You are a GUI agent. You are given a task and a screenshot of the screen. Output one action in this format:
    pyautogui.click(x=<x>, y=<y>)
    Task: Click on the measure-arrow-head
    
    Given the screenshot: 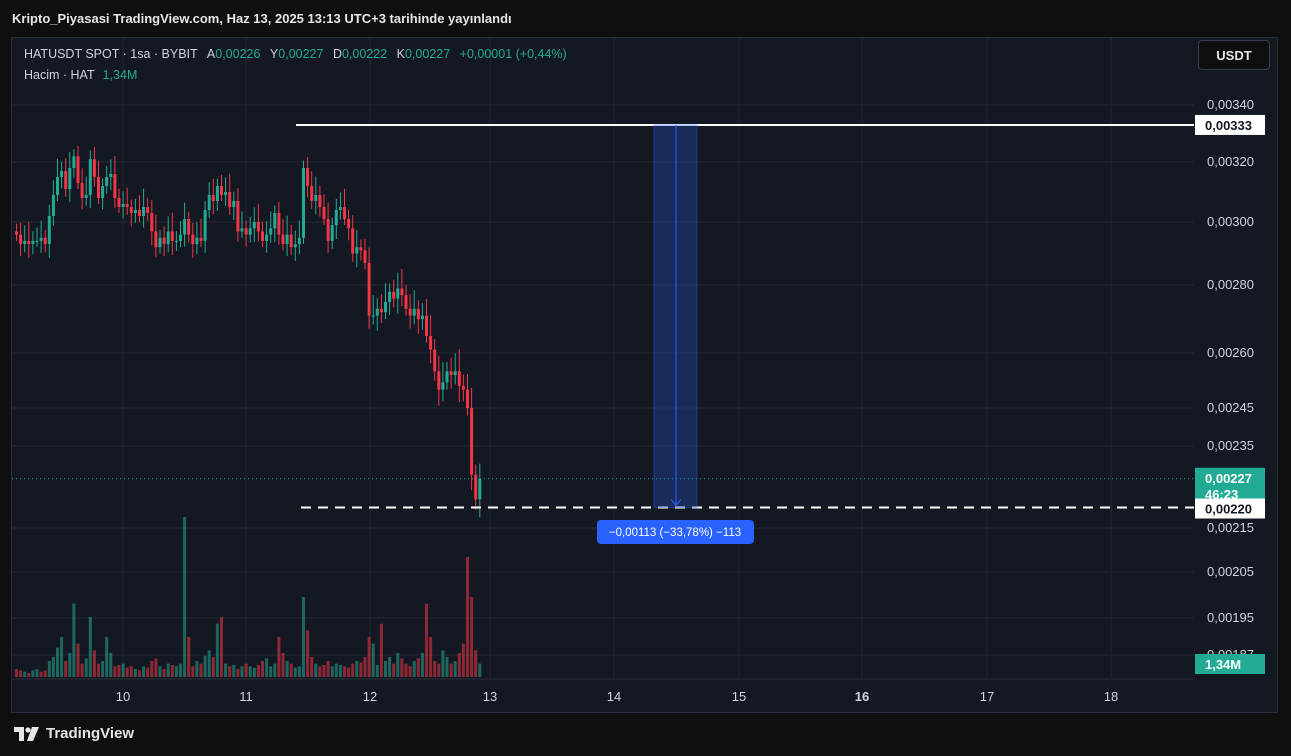 What is the action you would take?
    pyautogui.click(x=676, y=503)
    